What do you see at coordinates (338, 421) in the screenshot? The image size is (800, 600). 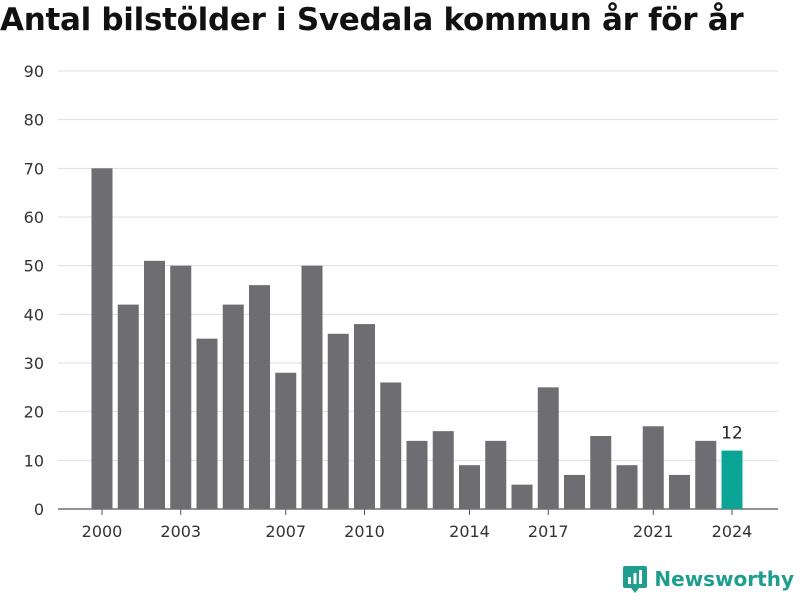 I see `bar-2009` at bounding box center [338, 421].